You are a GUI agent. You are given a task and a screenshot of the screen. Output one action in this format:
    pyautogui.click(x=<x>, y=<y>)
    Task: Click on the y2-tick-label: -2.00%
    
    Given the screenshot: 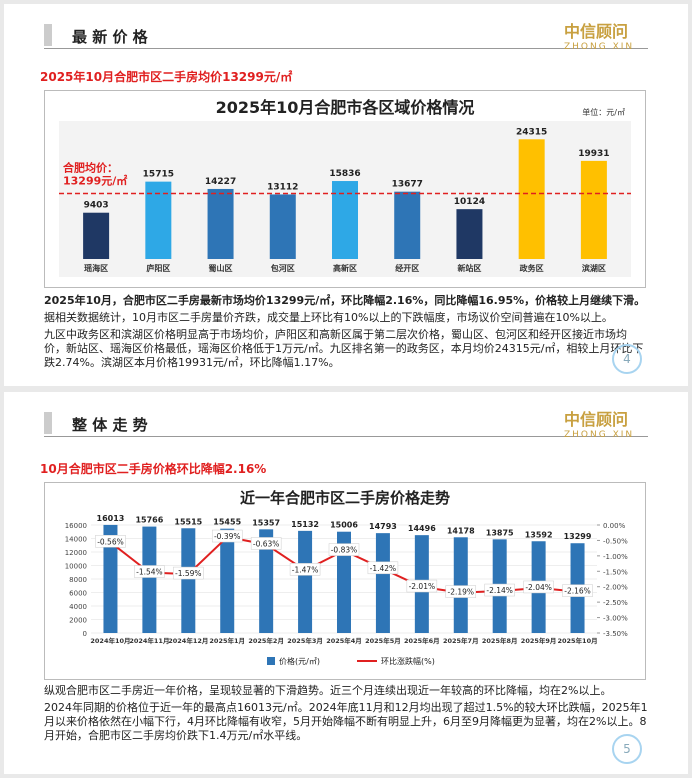 What is the action you would take?
    pyautogui.click(x=615, y=588)
    